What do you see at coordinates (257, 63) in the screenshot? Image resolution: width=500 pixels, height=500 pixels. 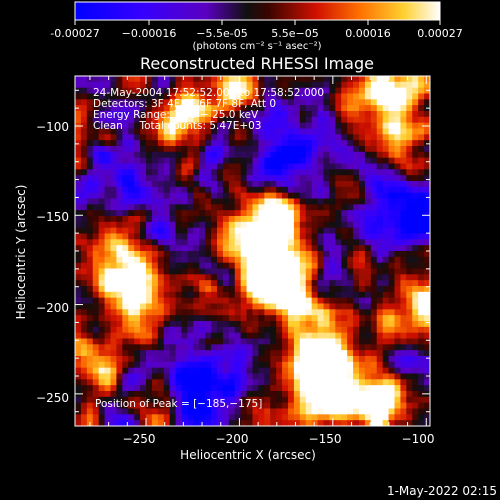 I see `chart-title: Reconstructed RHESSI Image` at bounding box center [257, 63].